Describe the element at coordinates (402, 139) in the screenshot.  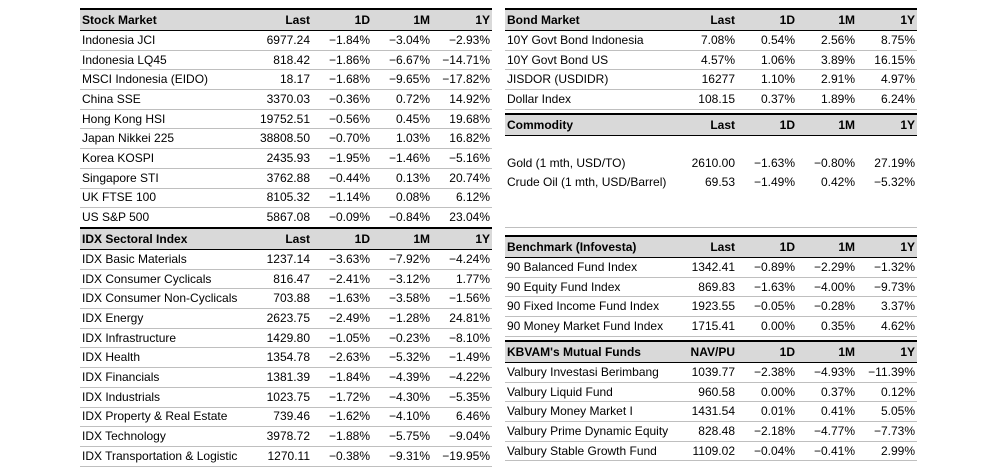
I see `cell: 1.03%` at that location.